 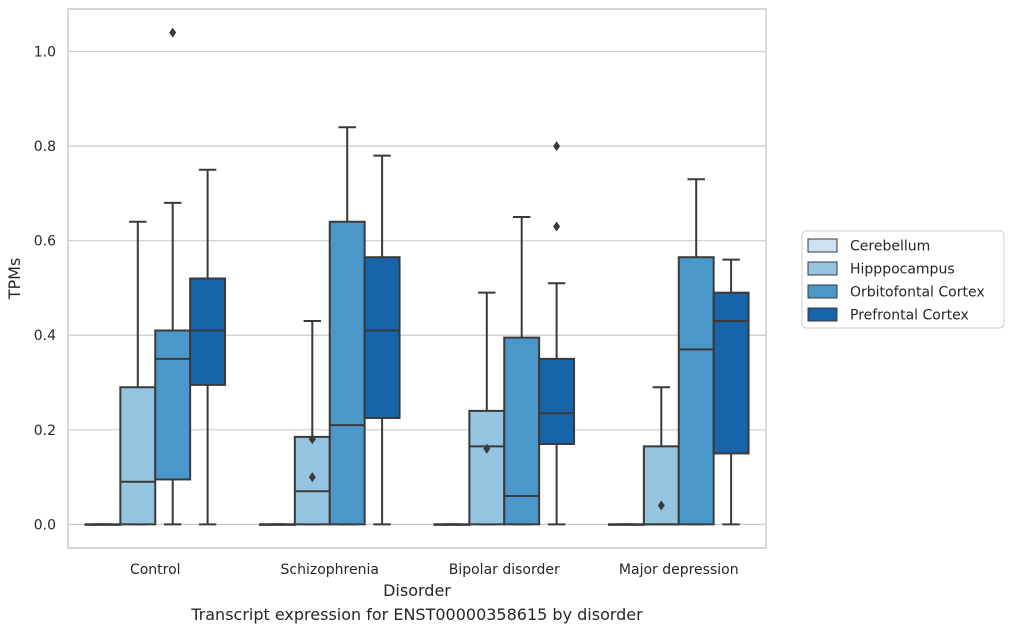 I want to click on y-tick-labels: 0.0 0.2 0.4 0.6 0.8 1.0, so click(x=45, y=289).